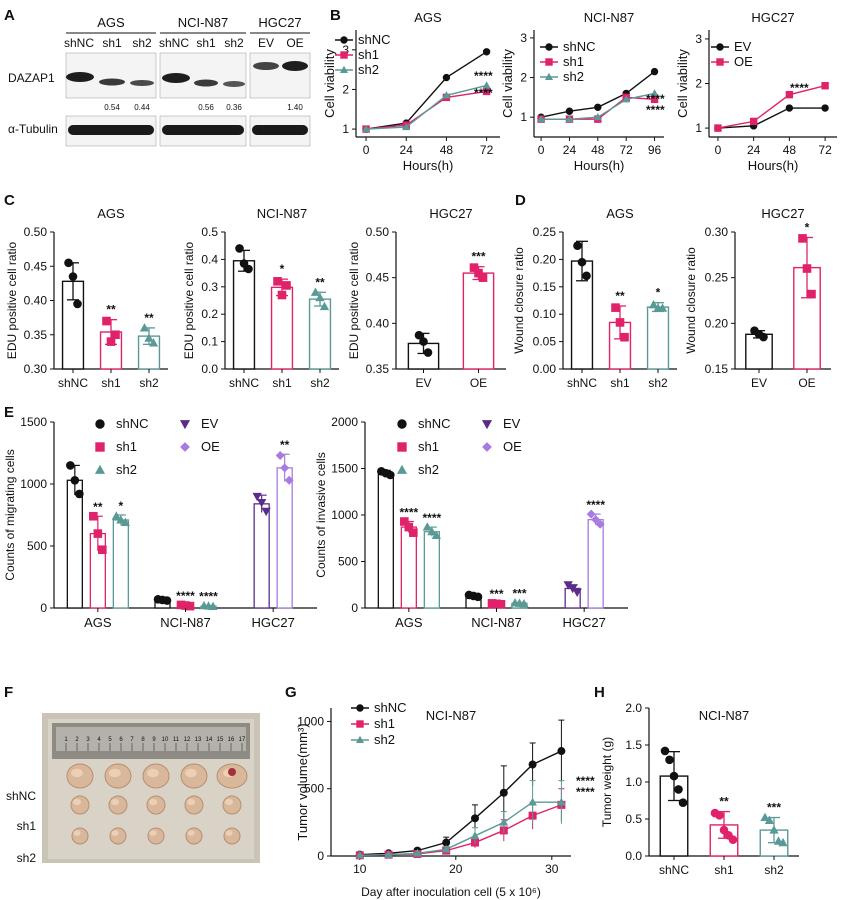 The height and width of the screenshot is (900, 843). What do you see at coordinates (33, 484) in the screenshot?
I see `y-tick-label: 1000` at bounding box center [33, 484].